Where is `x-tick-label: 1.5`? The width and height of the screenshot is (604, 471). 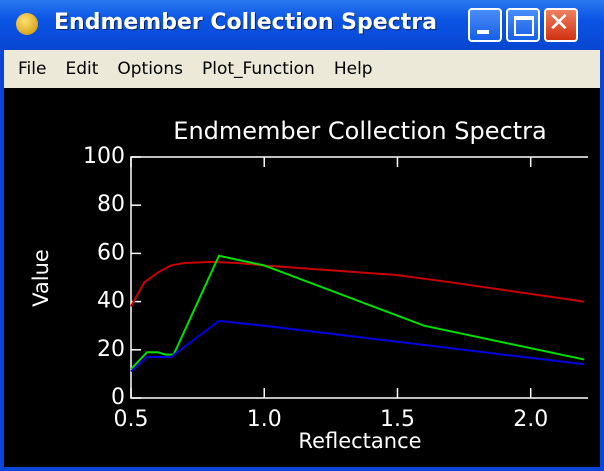 x-tick-label: 1.5 is located at coordinates (397, 419).